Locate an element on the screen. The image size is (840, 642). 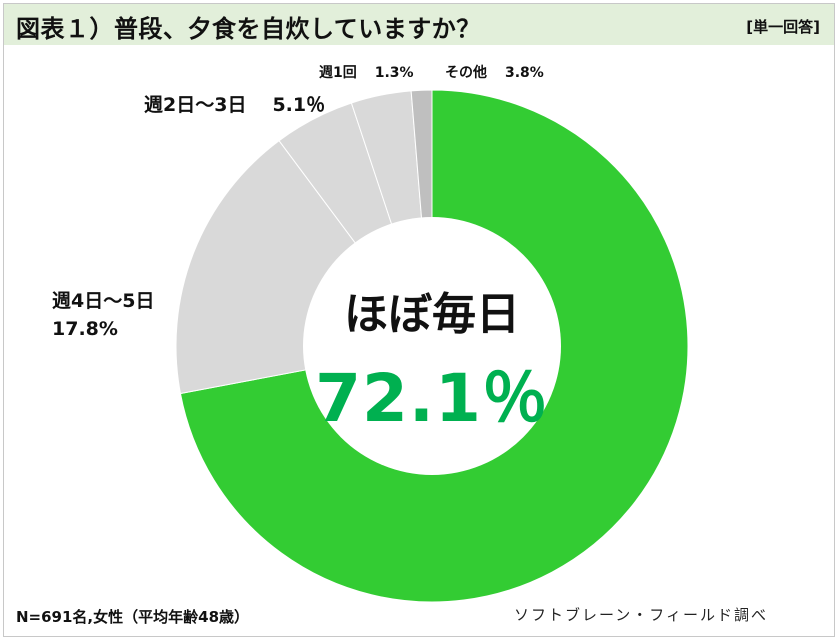
answer-type-badge: [単一回答] is located at coordinates (783, 27).